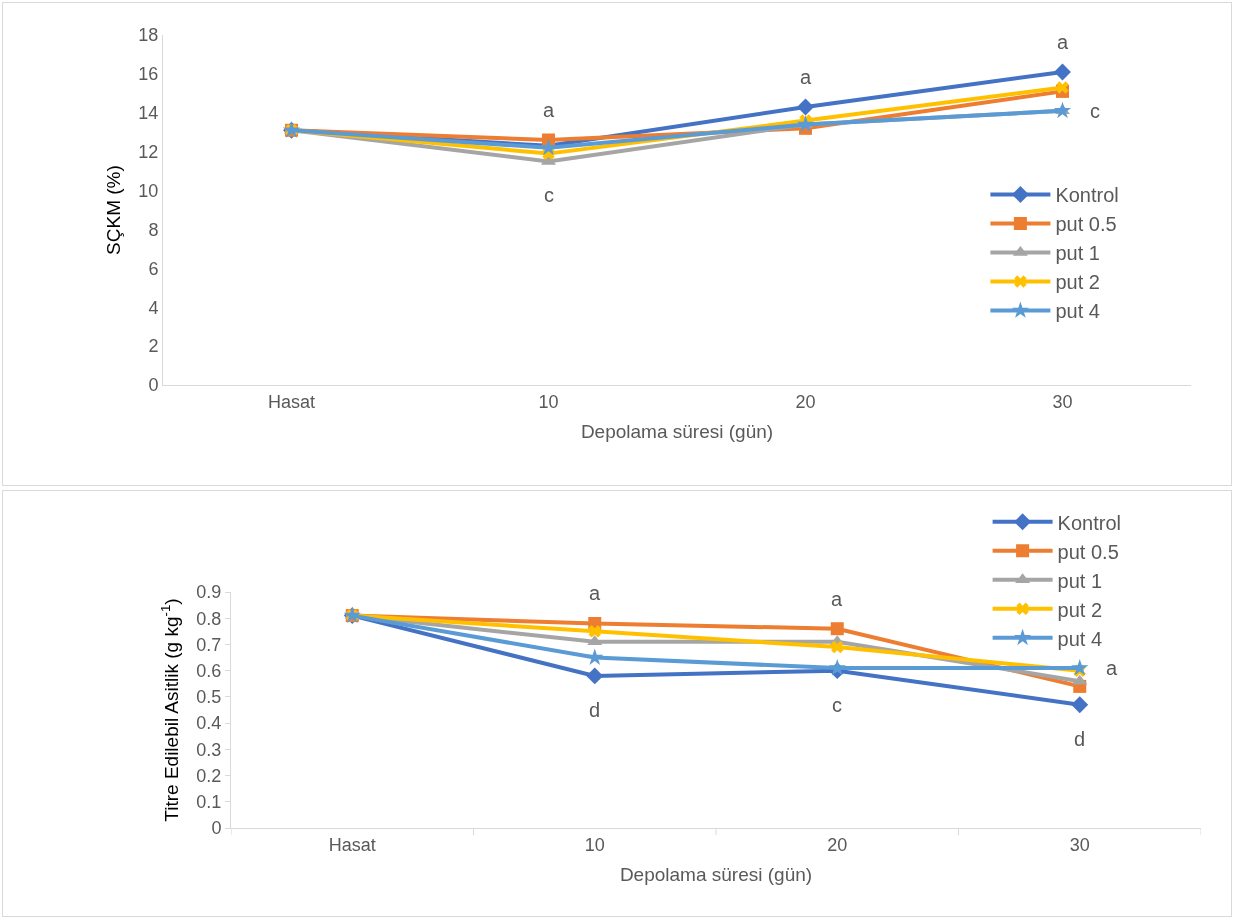 This screenshot has height=919, width=1236. What do you see at coordinates (209, 592) in the screenshot?
I see `y-tick-label: 0.9` at bounding box center [209, 592].